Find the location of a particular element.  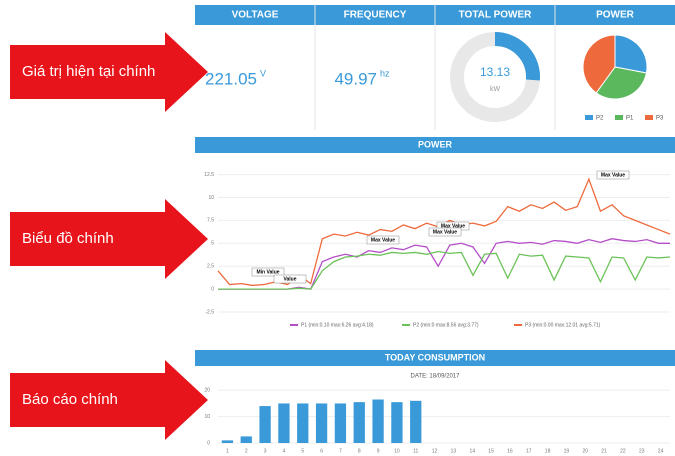

x-tick-label: 12 is located at coordinates (435, 451).